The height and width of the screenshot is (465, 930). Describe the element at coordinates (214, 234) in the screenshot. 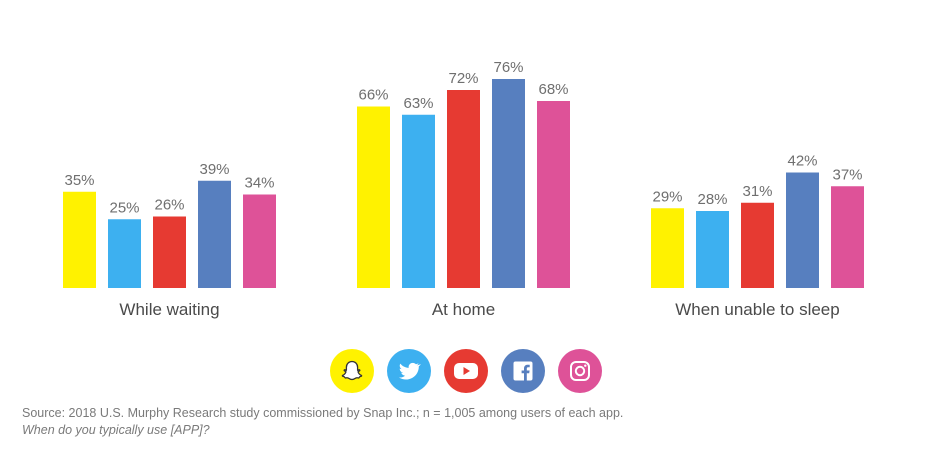

I see `bar-while-waiting-facebook` at that location.